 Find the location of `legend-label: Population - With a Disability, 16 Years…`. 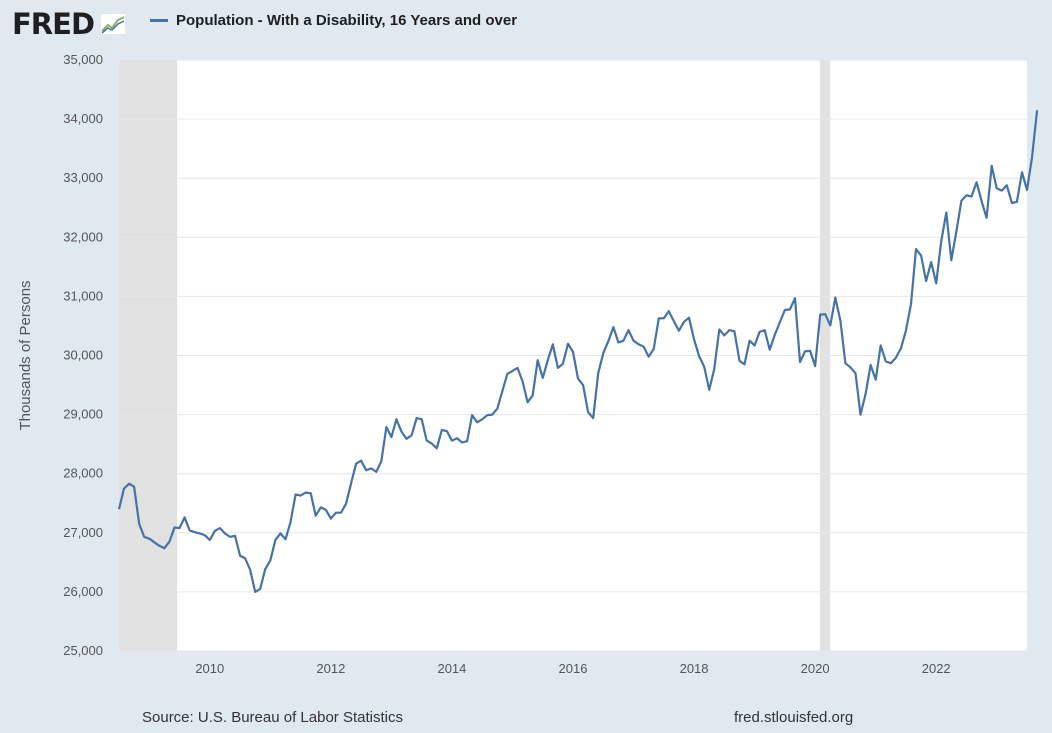

legend-label: Population - With a Disability, 16 Years… is located at coordinates (347, 20).